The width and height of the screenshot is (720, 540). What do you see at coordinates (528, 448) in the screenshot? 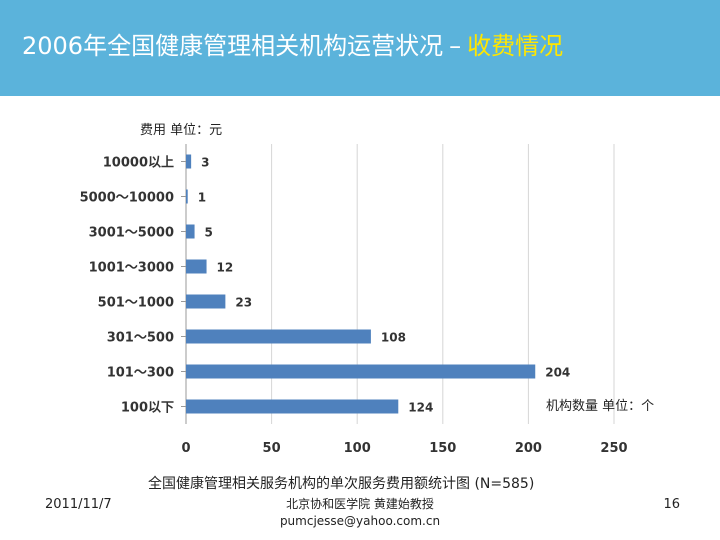
I see `x-tick-label: 200` at bounding box center [528, 448].